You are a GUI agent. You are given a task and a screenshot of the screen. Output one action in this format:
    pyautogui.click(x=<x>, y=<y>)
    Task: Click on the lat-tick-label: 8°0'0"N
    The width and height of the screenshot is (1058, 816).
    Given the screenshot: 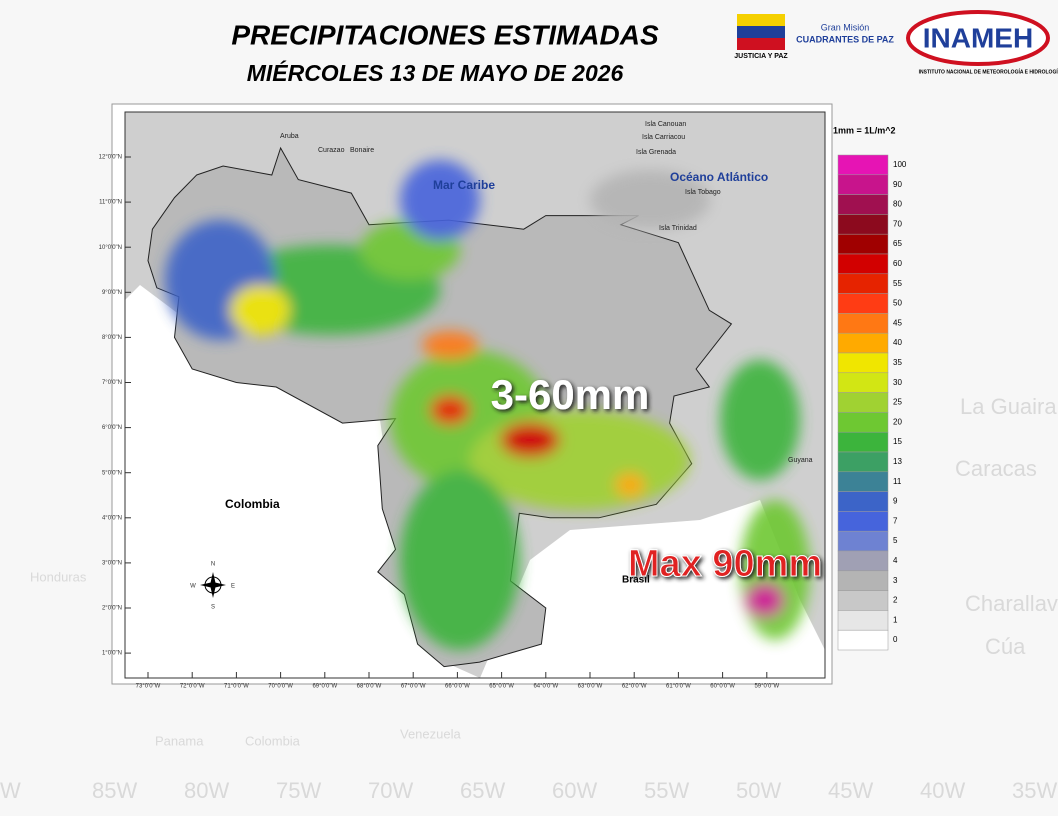 What is the action you would take?
    pyautogui.click(x=112, y=338)
    